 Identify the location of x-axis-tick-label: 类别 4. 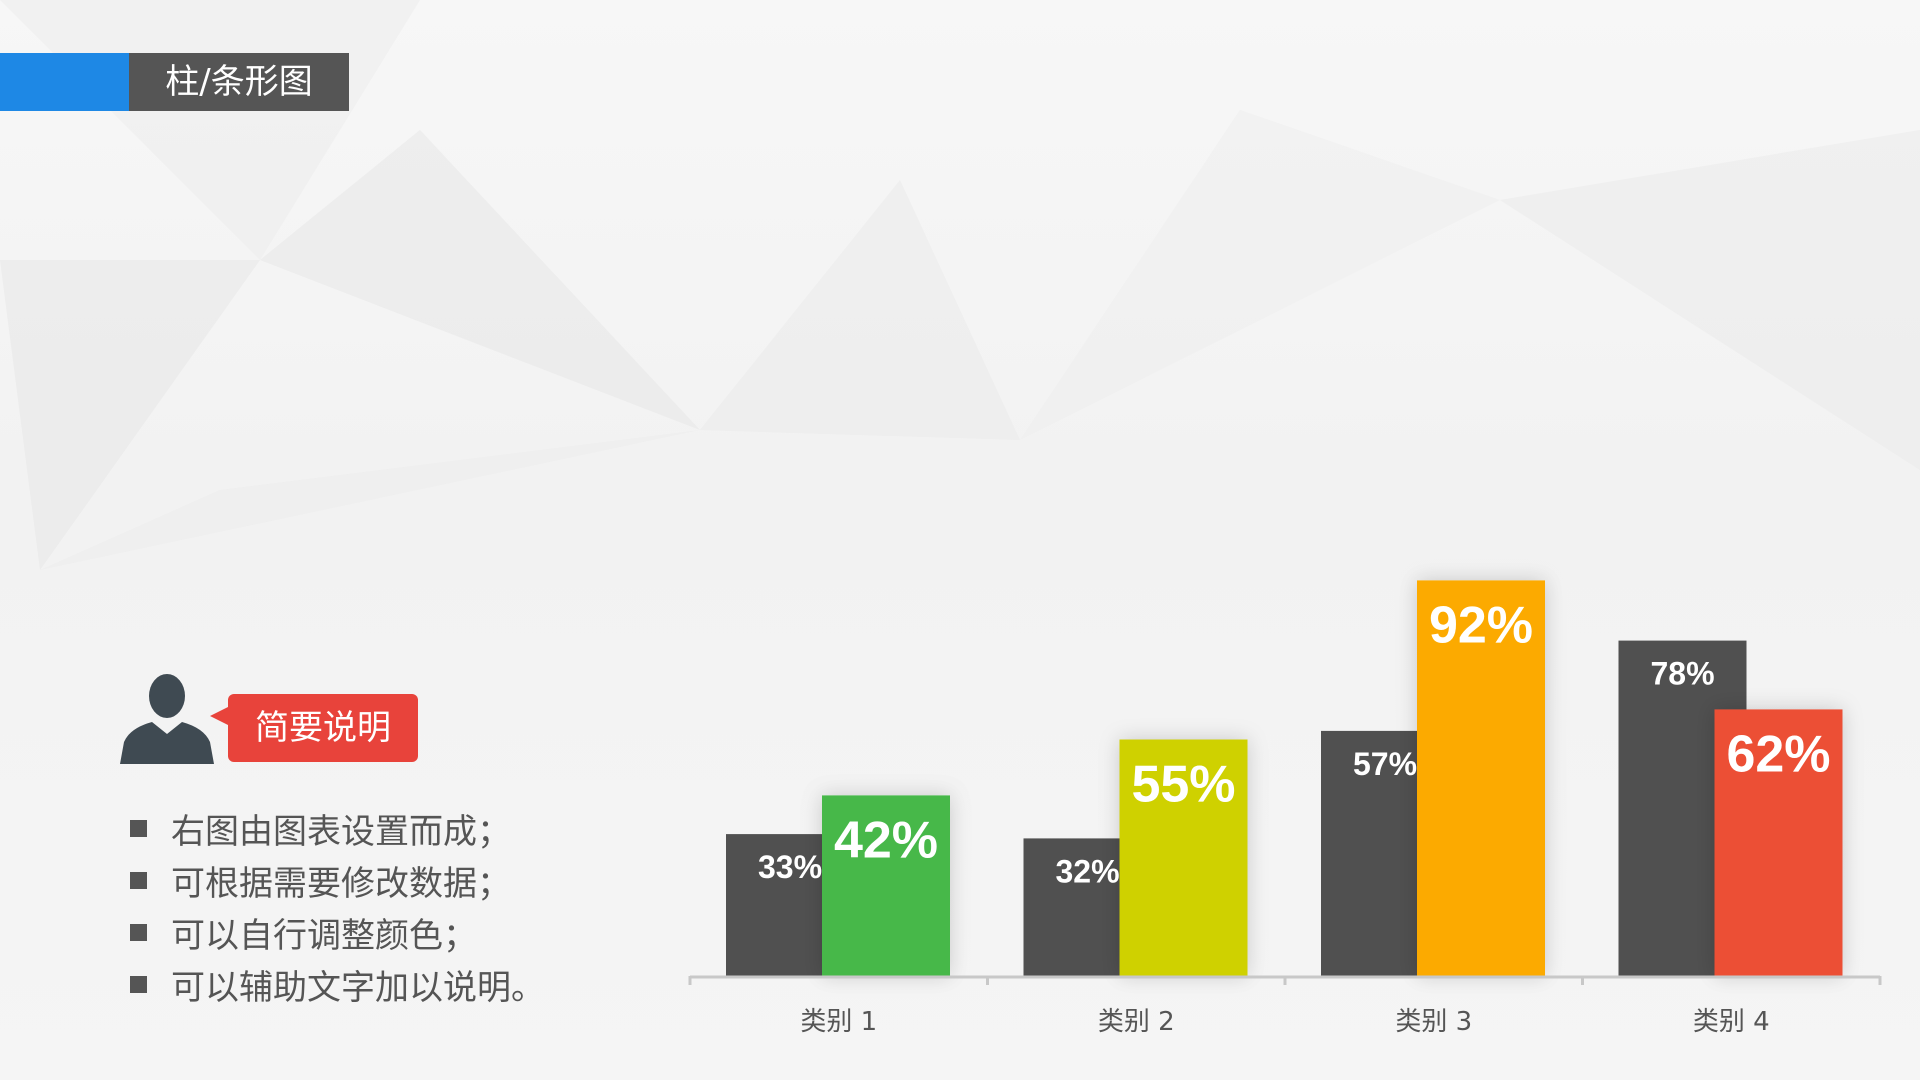
(1731, 1022).